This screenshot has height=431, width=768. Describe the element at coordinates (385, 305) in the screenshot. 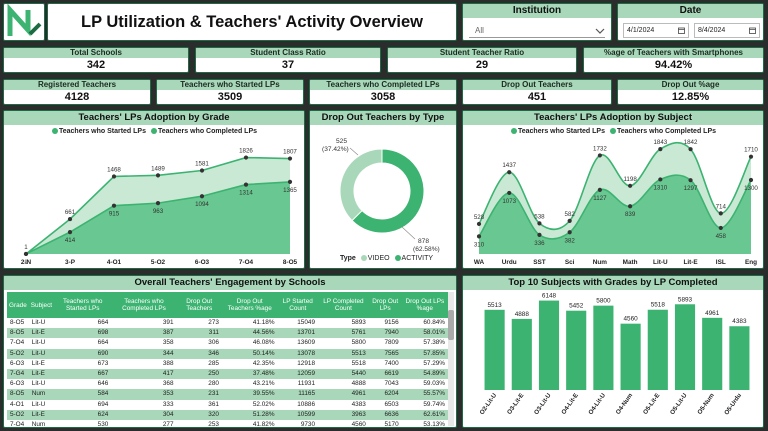

I see `table-header-cell: Drop Out LPs` at that location.